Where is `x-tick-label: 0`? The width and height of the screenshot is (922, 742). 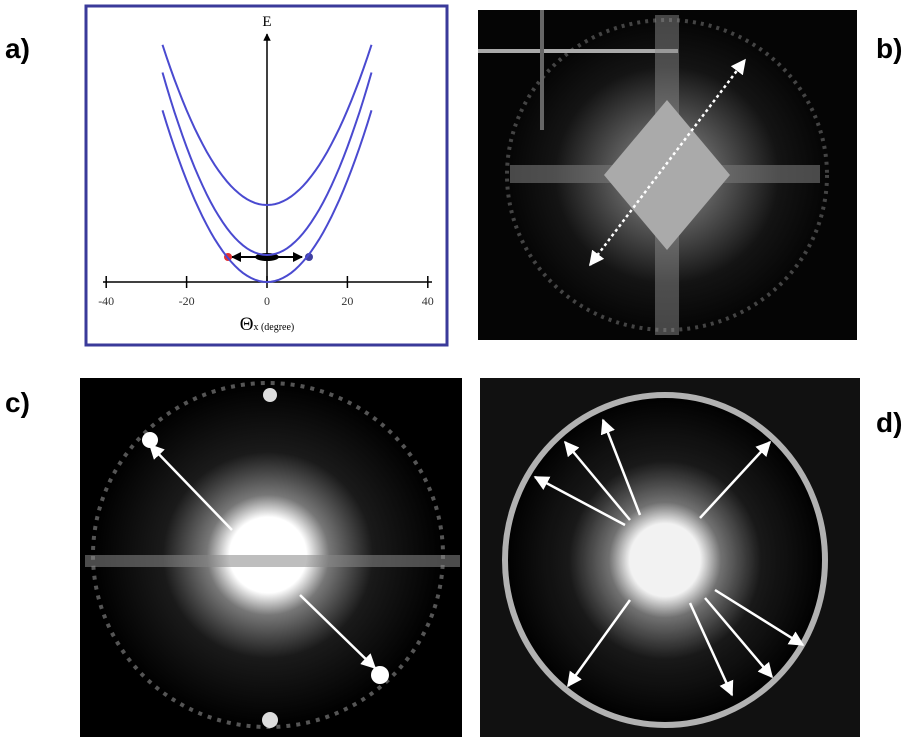 x-tick-label: 0 is located at coordinates (267, 301).